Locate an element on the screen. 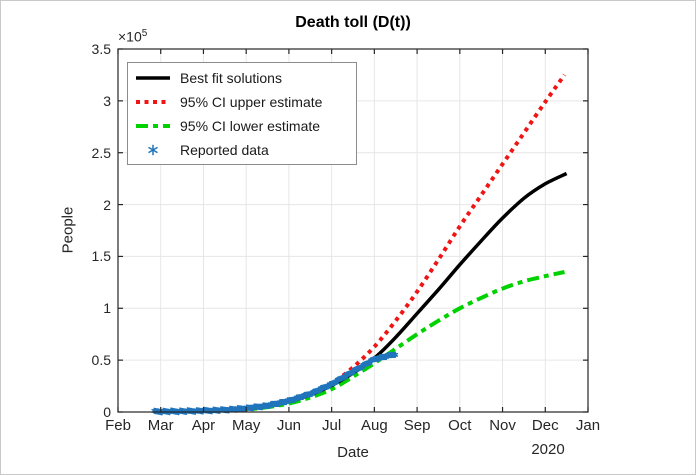 This screenshot has height=475, width=696. x-tick-label-apr: Apr is located at coordinates (203, 425).